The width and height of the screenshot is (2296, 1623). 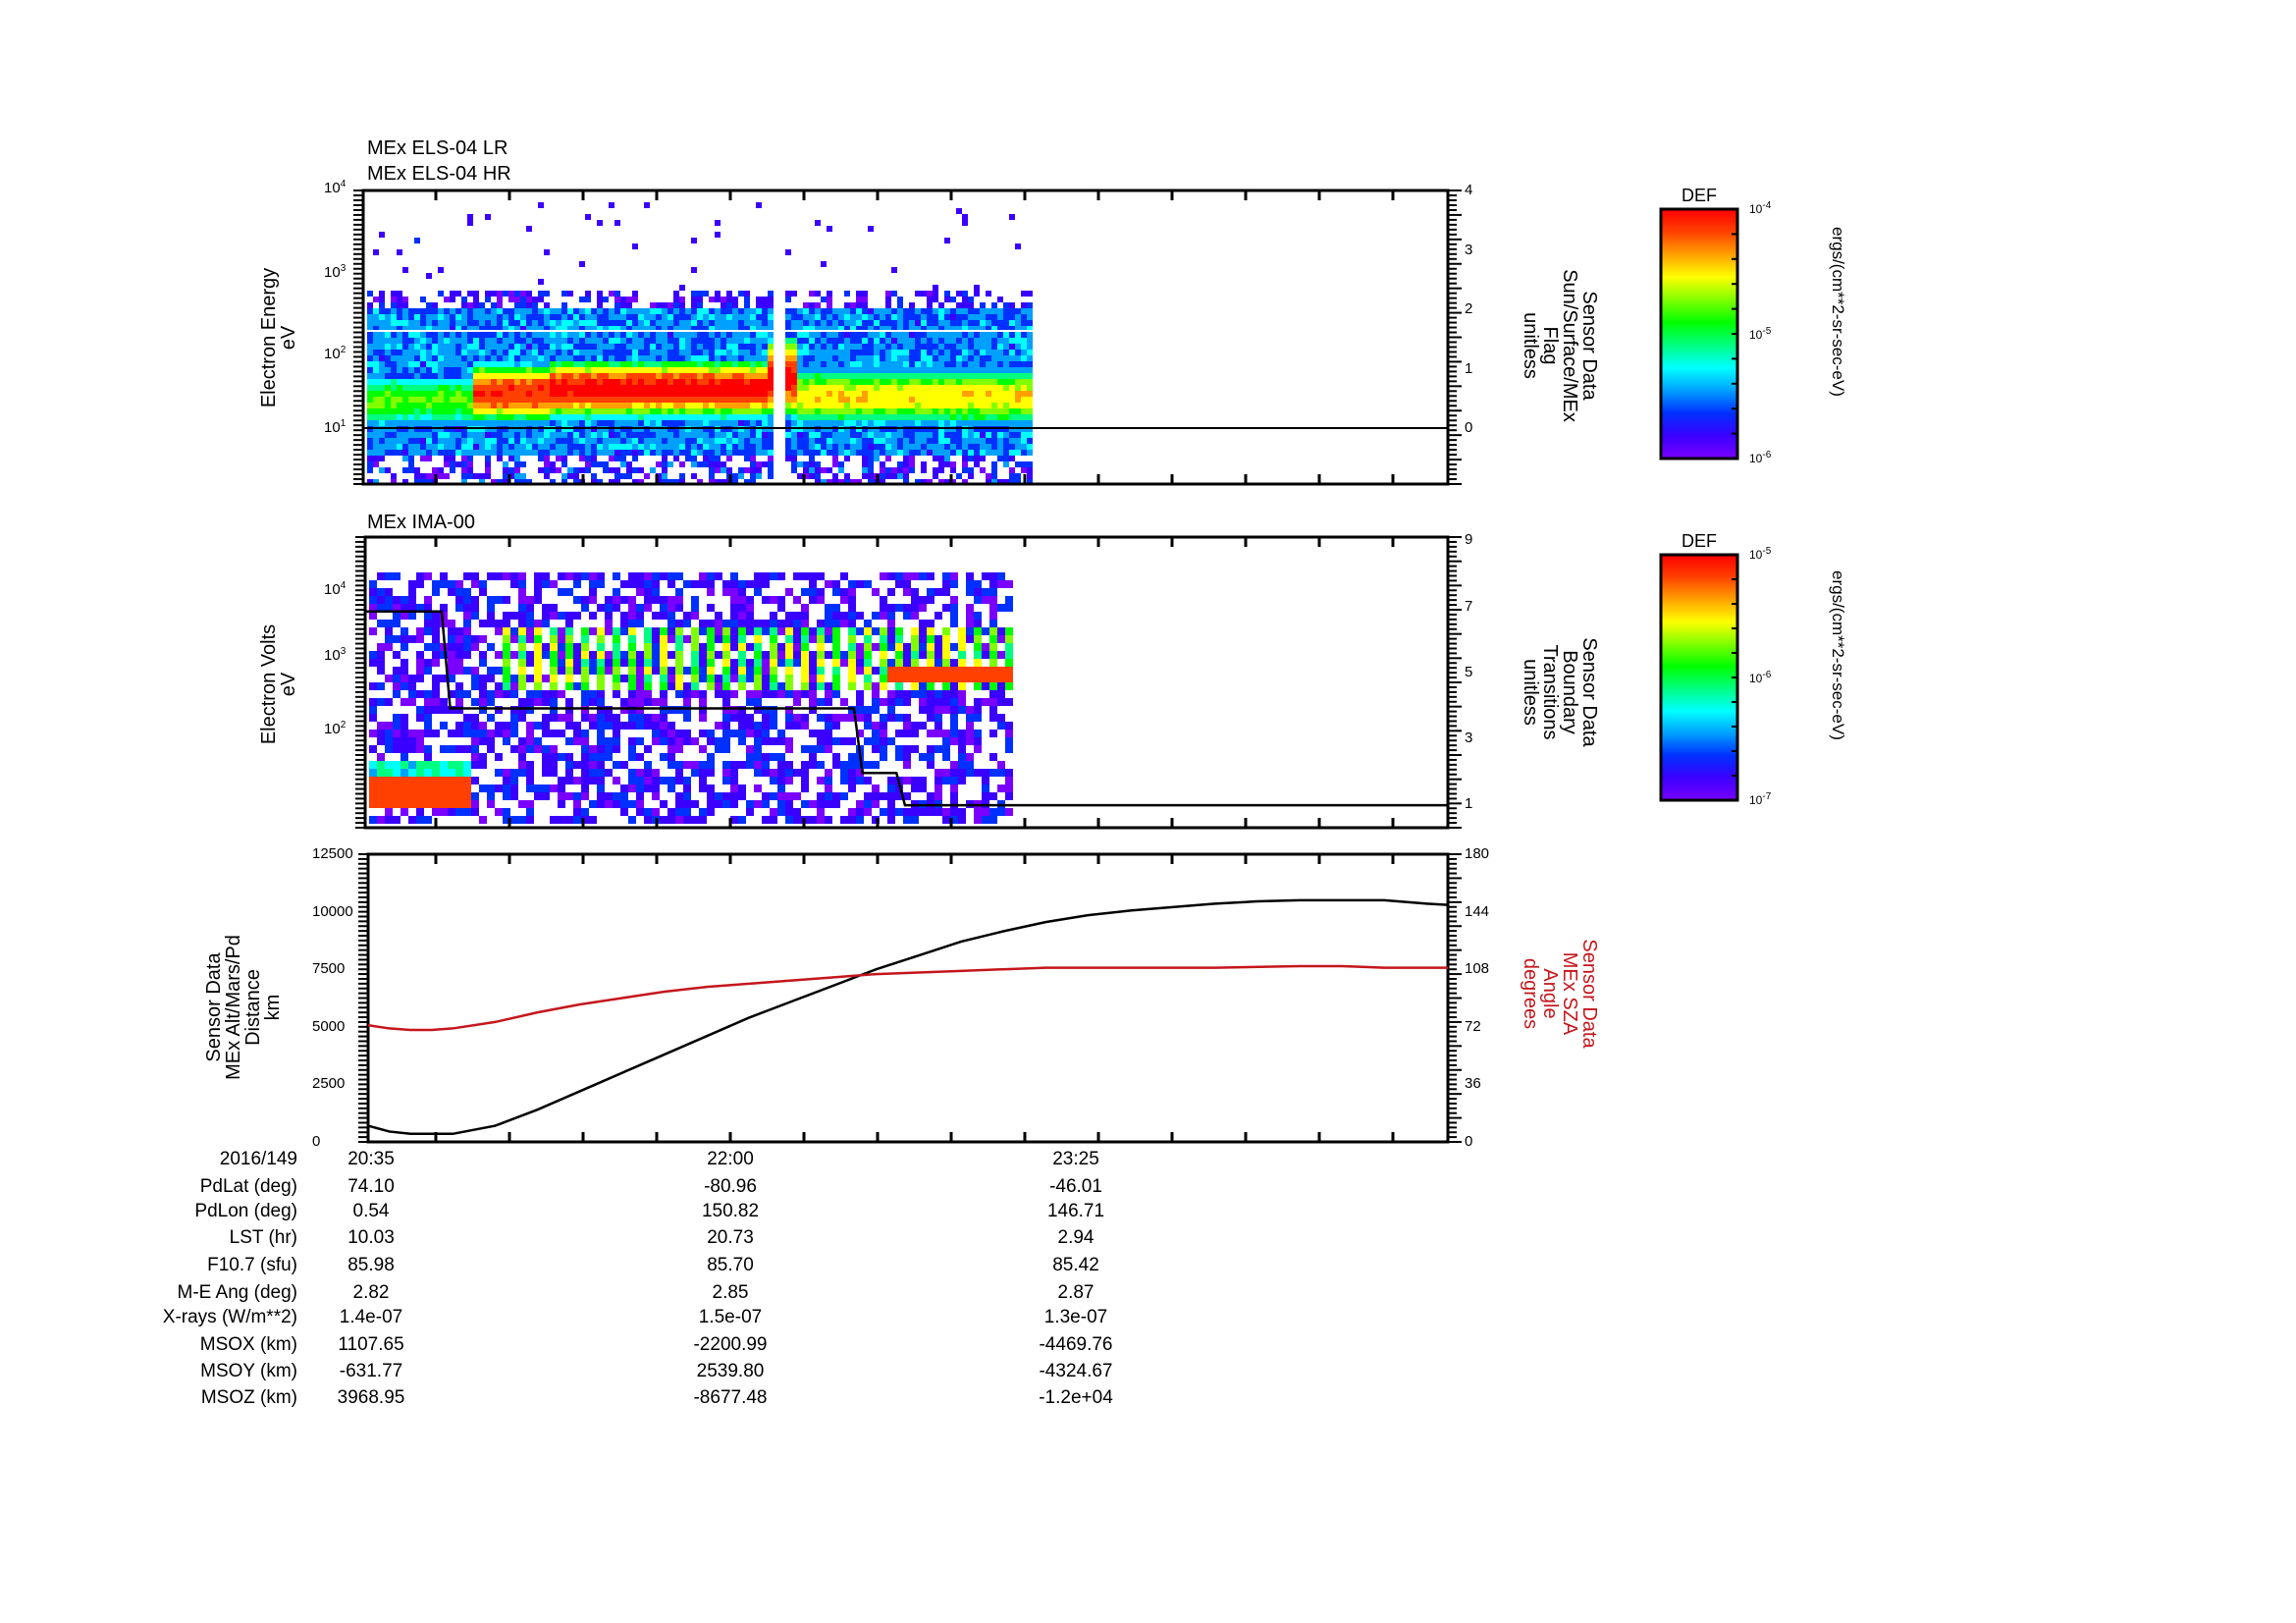 I want to click on panel1-rlabel-line1: Sensor Data, so click(x=1589, y=346).